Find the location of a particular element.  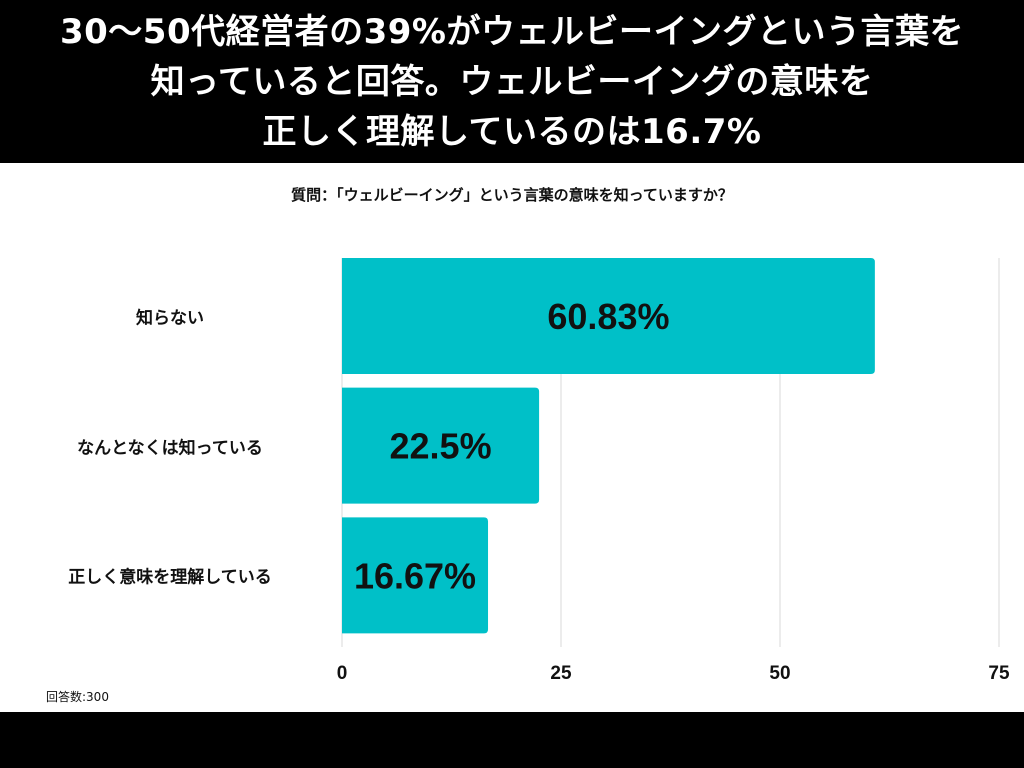

footer-band is located at coordinates (512, 740).